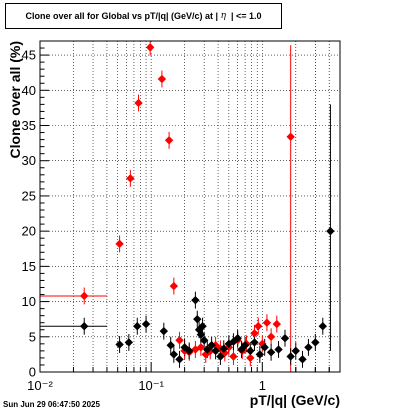 This screenshot has height=414, width=400. What do you see at coordinates (32, 336) in the screenshot?
I see `y-tick-label: 5` at bounding box center [32, 336].